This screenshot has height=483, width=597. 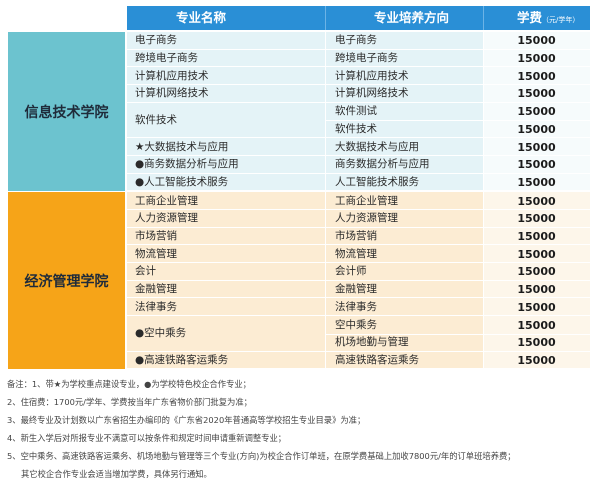 I want to click on table-row: 金融管理 金融管理 15000, so click(x=358, y=289).